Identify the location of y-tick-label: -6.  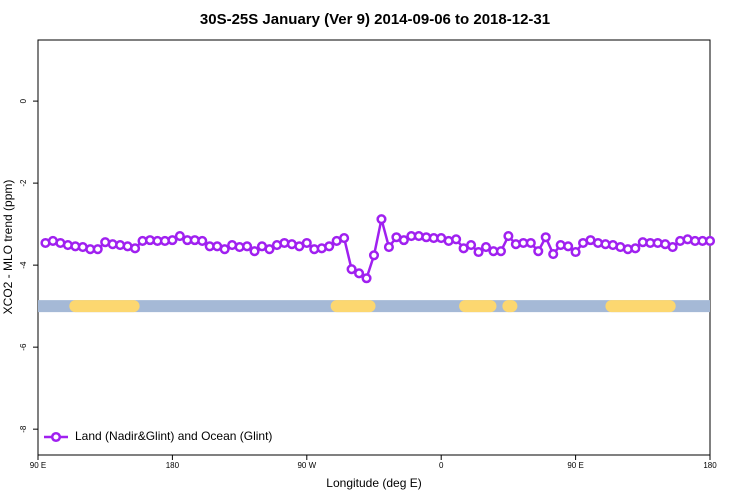
(23, 347).